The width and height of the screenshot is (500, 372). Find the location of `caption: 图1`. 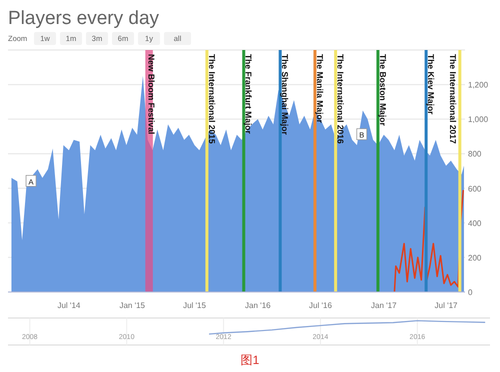

caption: 图1 is located at coordinates (250, 360).